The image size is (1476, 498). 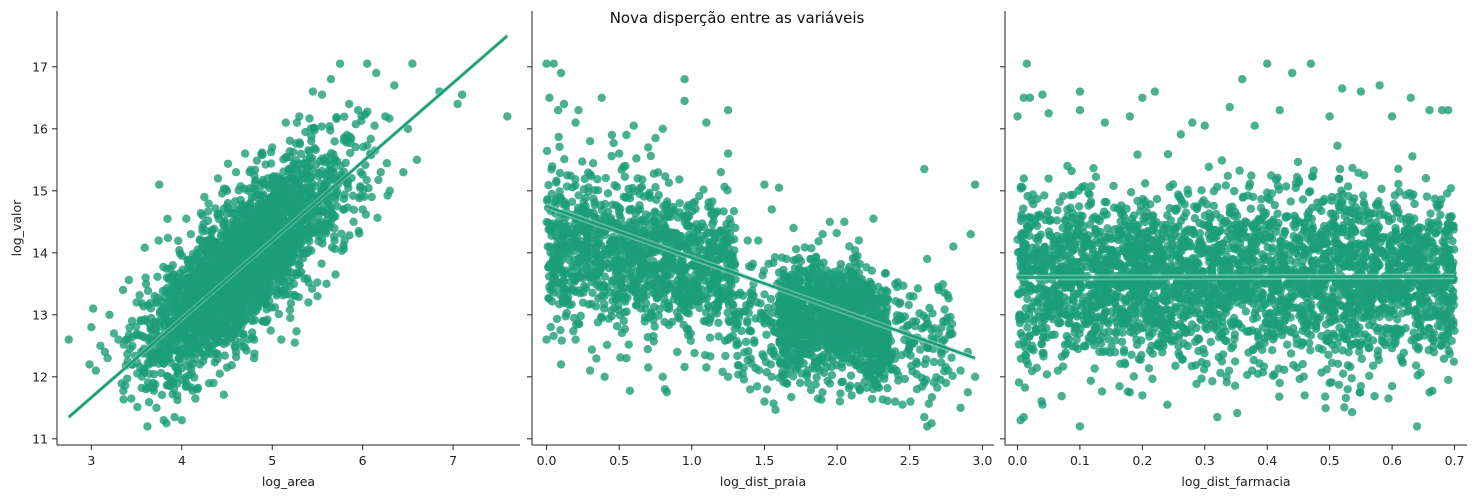 I want to click on x-tick-label: 1.0, so click(x=692, y=460).